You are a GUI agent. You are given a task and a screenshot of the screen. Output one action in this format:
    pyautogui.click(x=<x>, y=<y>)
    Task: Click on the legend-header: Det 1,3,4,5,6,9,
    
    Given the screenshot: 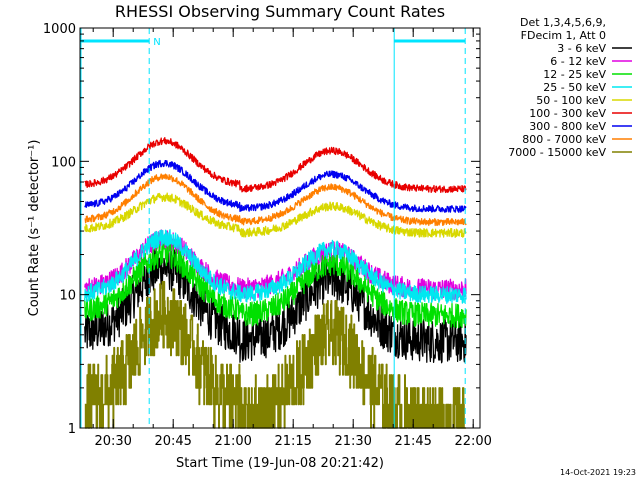 What is the action you would take?
    pyautogui.click(x=563, y=22)
    